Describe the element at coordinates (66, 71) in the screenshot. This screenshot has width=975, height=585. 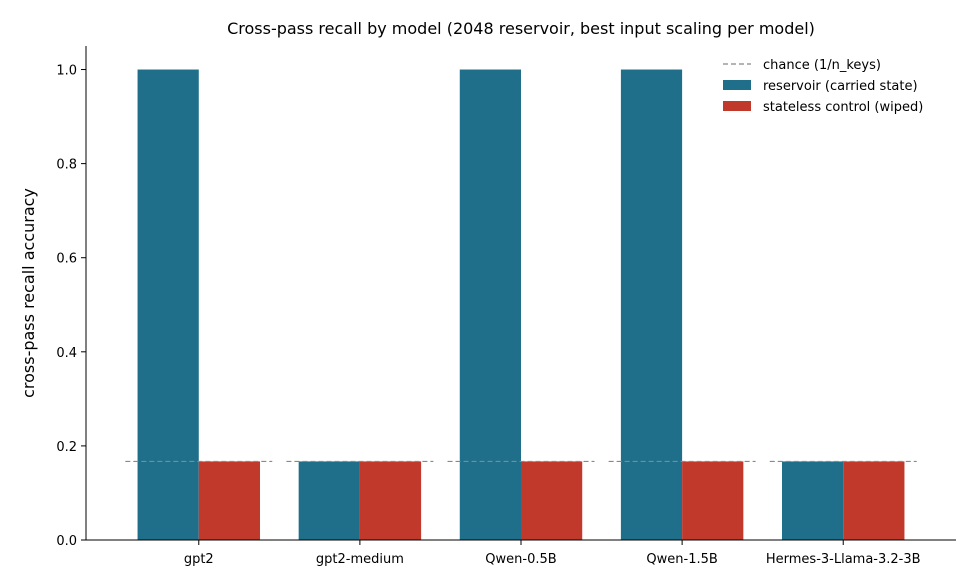
I see `y-tick-label: 1.0` at that location.